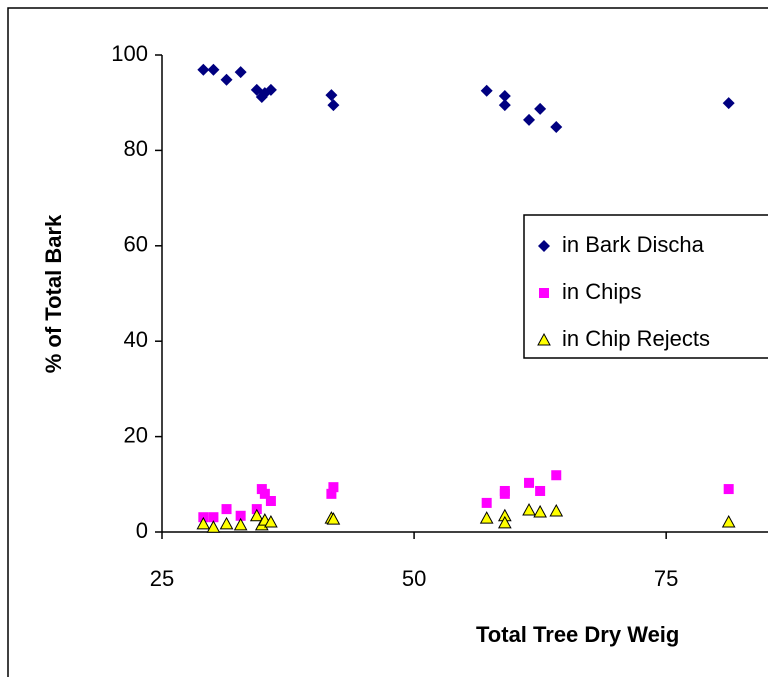 The image size is (768, 678). I want to click on legend-label: in Bark Discha, so click(633, 244).